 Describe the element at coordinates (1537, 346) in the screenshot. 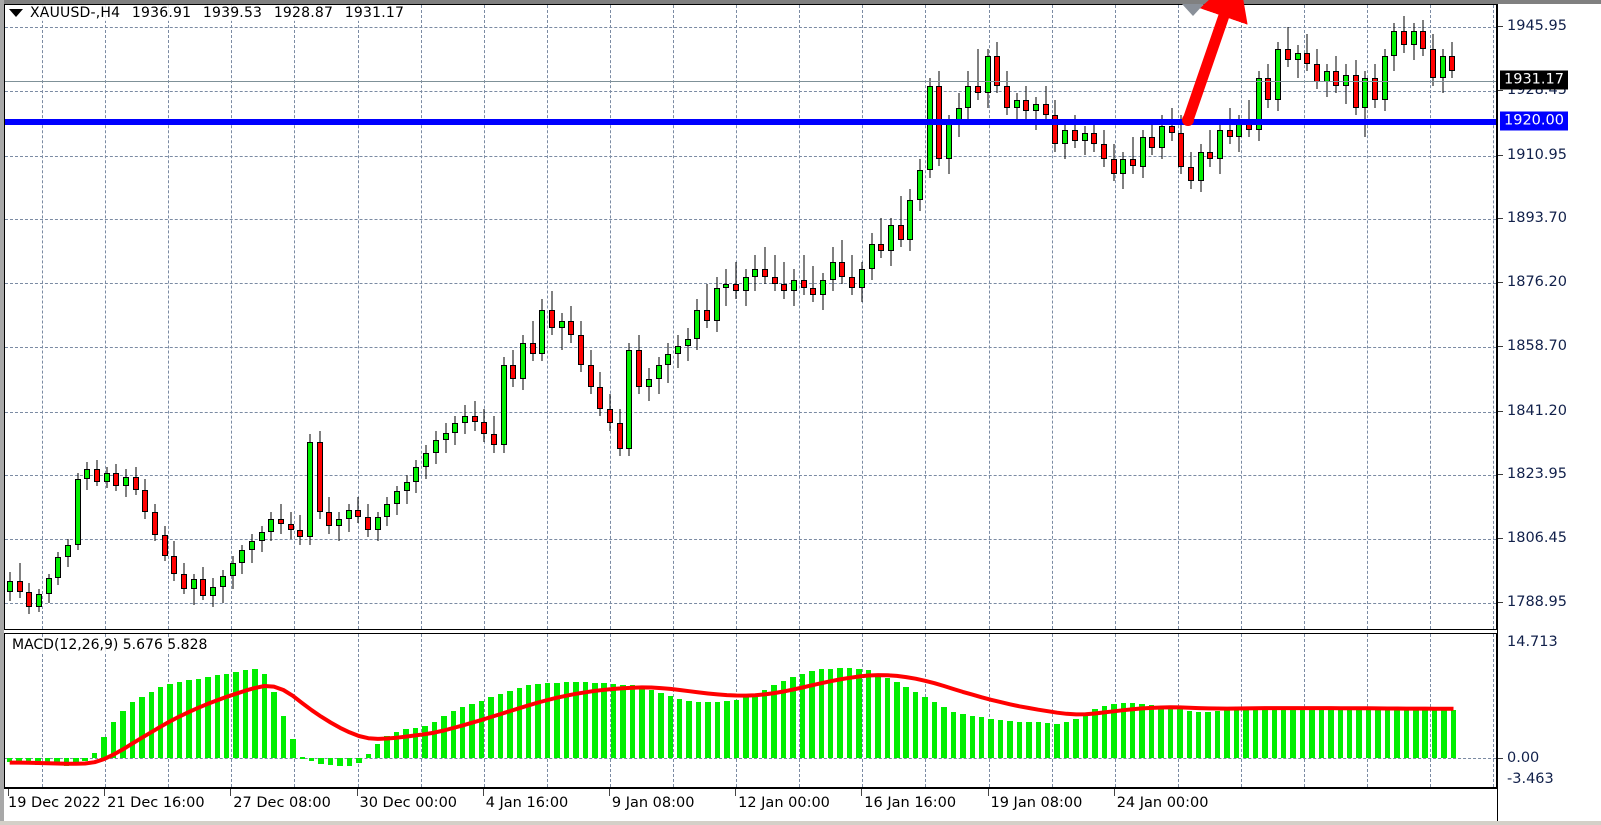

I see `price-axis-label: 1858.70` at that location.